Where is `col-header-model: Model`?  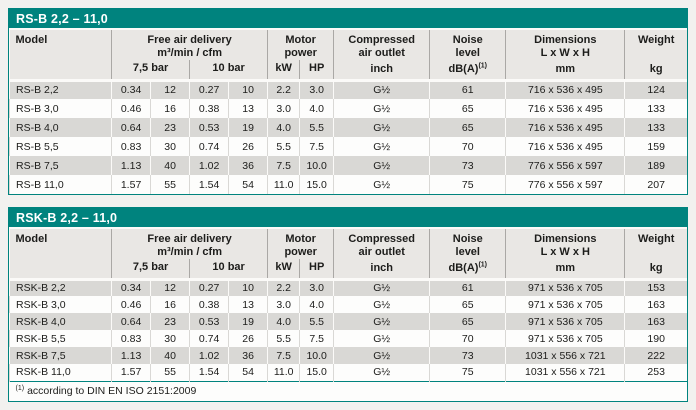
col-header-model: Model is located at coordinates (60, 255).